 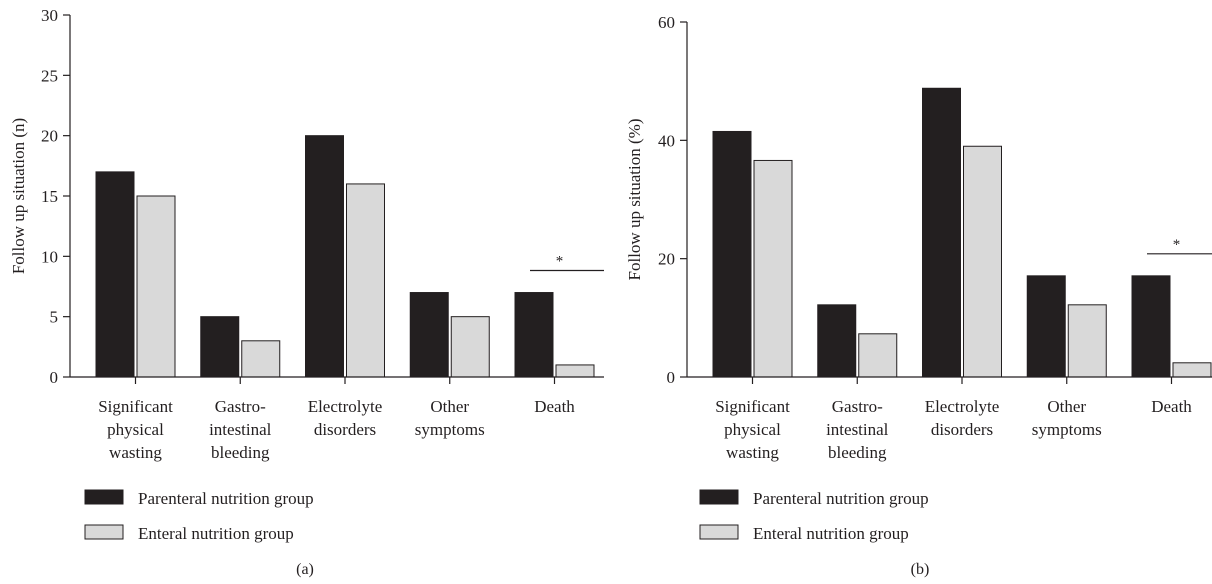 I want to click on y-tick-label: 5, so click(x=54, y=317).